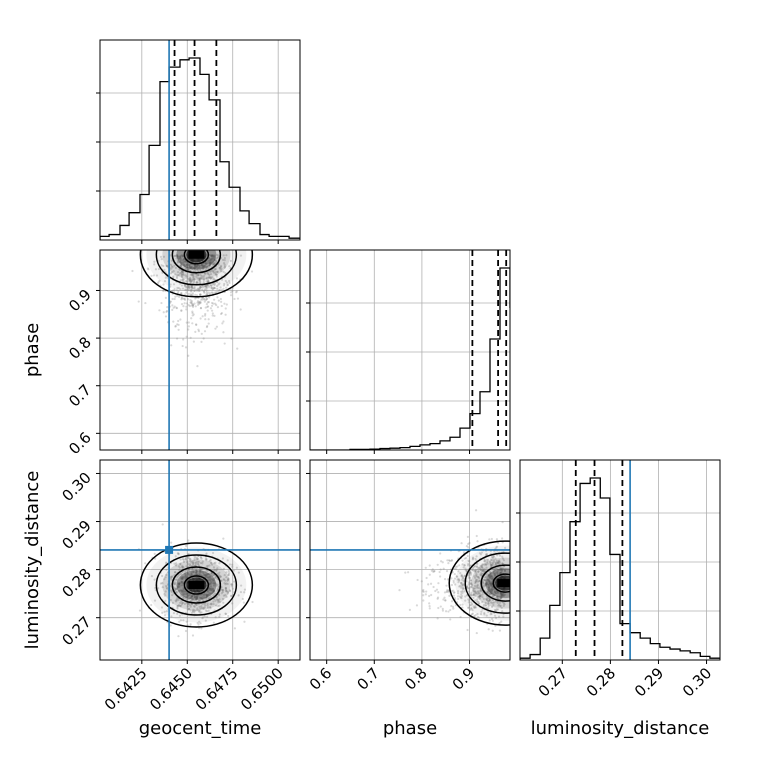 Image resolution: width=760 pixels, height=760 pixels. What do you see at coordinates (601, 682) in the screenshot?
I see `x-tick-label-luminosity-distance-1: 0.28` at bounding box center [601, 682].